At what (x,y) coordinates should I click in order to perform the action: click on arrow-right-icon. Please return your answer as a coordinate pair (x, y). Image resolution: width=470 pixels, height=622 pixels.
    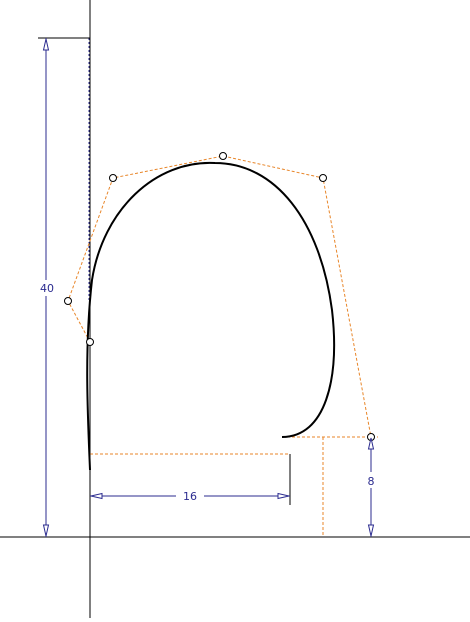
    Looking at the image, I should click on (283, 496).